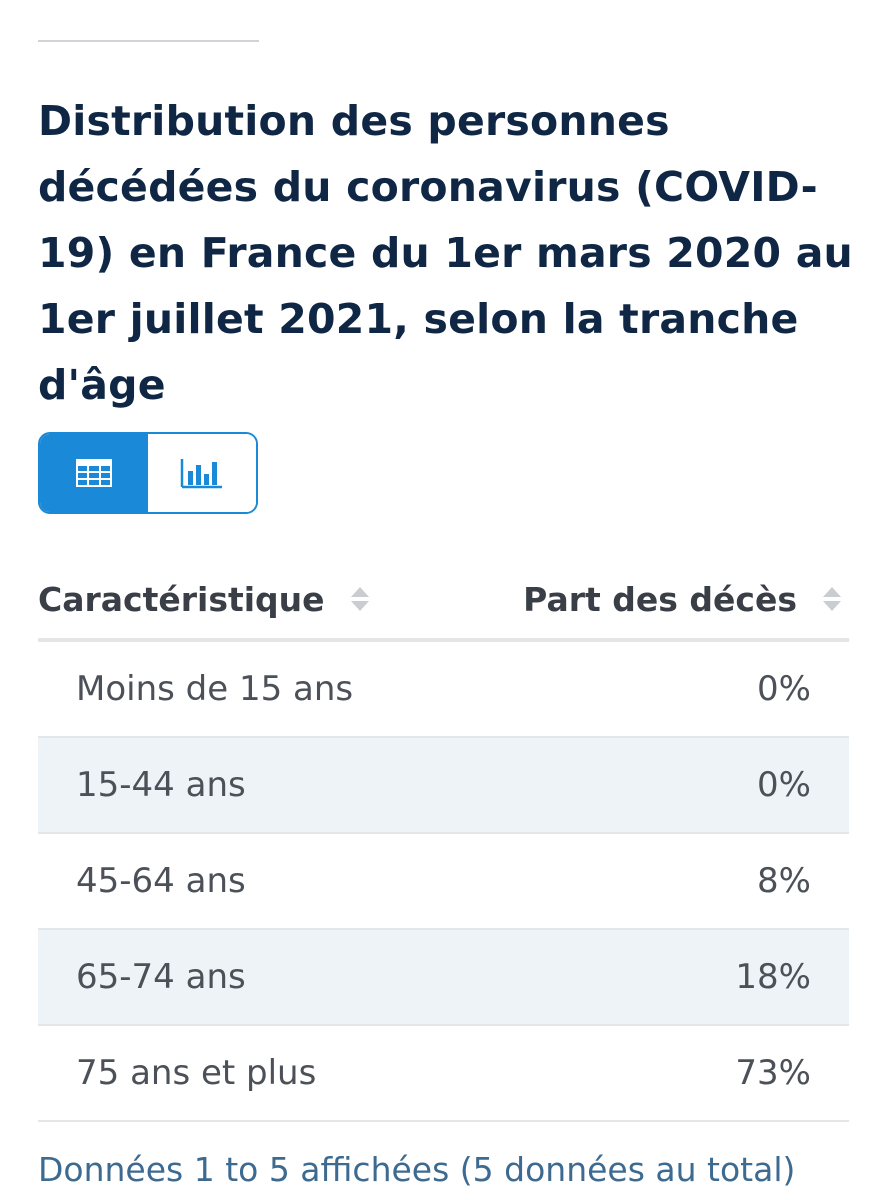 The width and height of the screenshot is (886, 1200). I want to click on table-header-row: Caractéristique Part des décès, so click(443, 601).